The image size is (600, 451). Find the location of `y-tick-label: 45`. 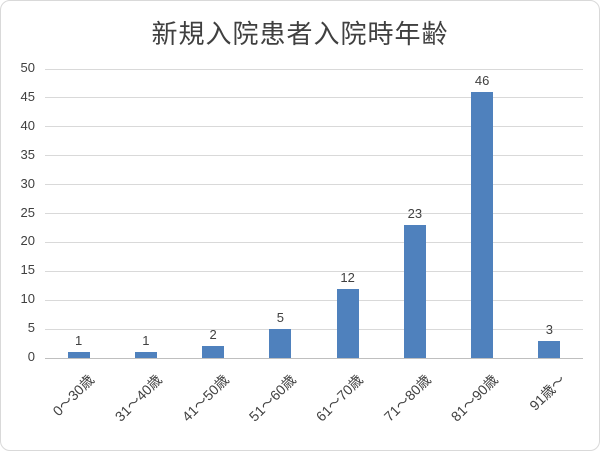

y-tick-label: 45 is located at coordinates (27, 96).